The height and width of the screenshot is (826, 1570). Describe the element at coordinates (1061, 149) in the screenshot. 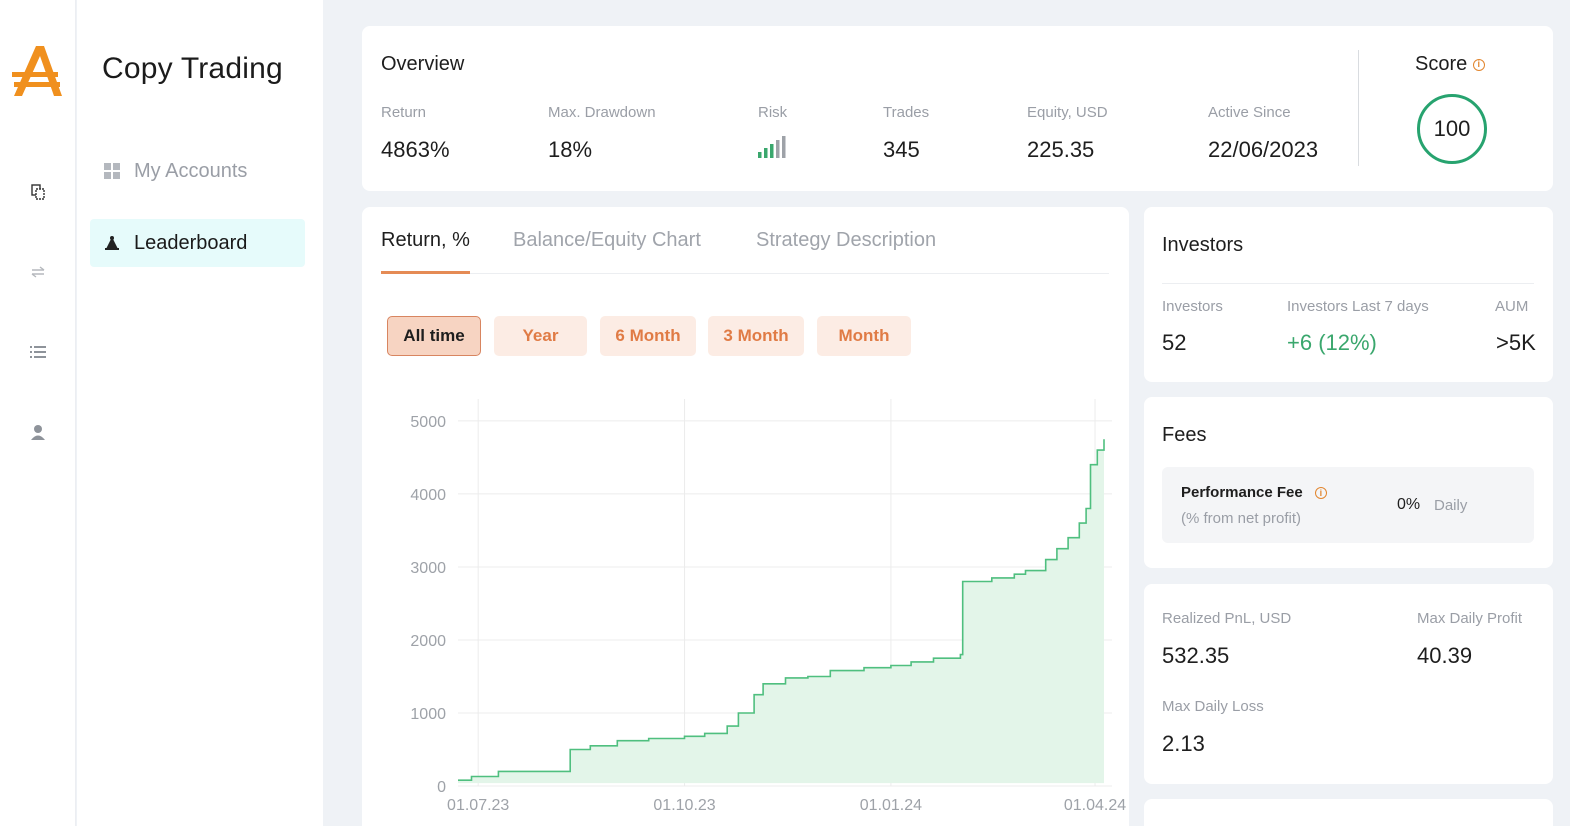

I see `equity-value: 225.35` at that location.